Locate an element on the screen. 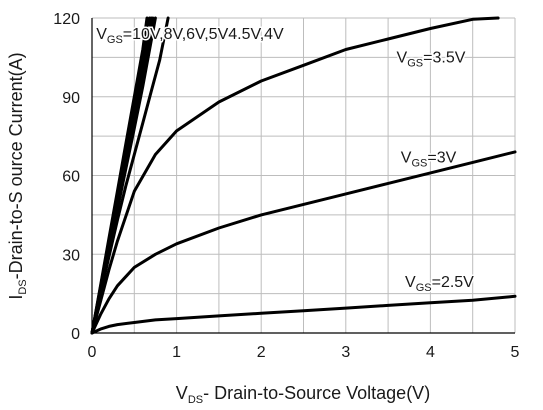 This screenshot has height=410, width=543. series-1-label: VGS=3.5V is located at coordinates (431, 60).